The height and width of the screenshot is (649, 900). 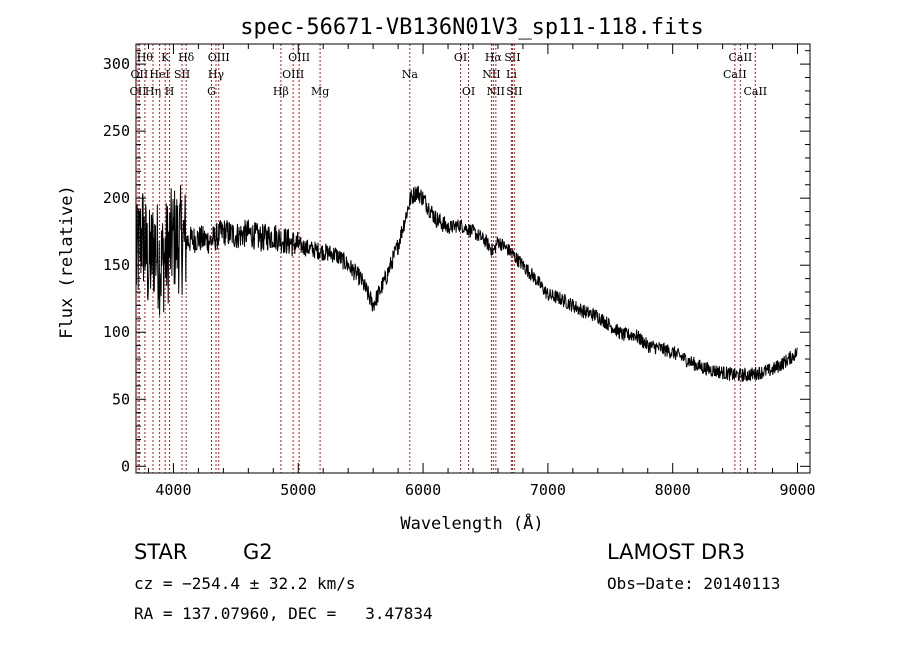 What do you see at coordinates (293, 74) in the screenshot?
I see `spectral-line-label-13: OIII` at bounding box center [293, 74].